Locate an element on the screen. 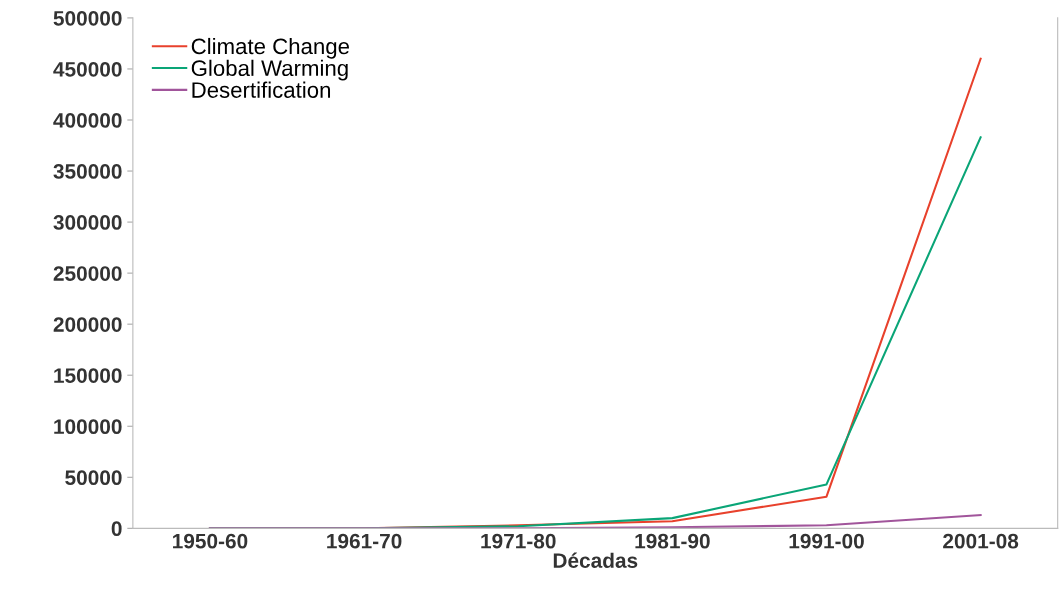 This screenshot has height=597, width=1063. y-tick-label: 200000 is located at coordinates (87, 324).